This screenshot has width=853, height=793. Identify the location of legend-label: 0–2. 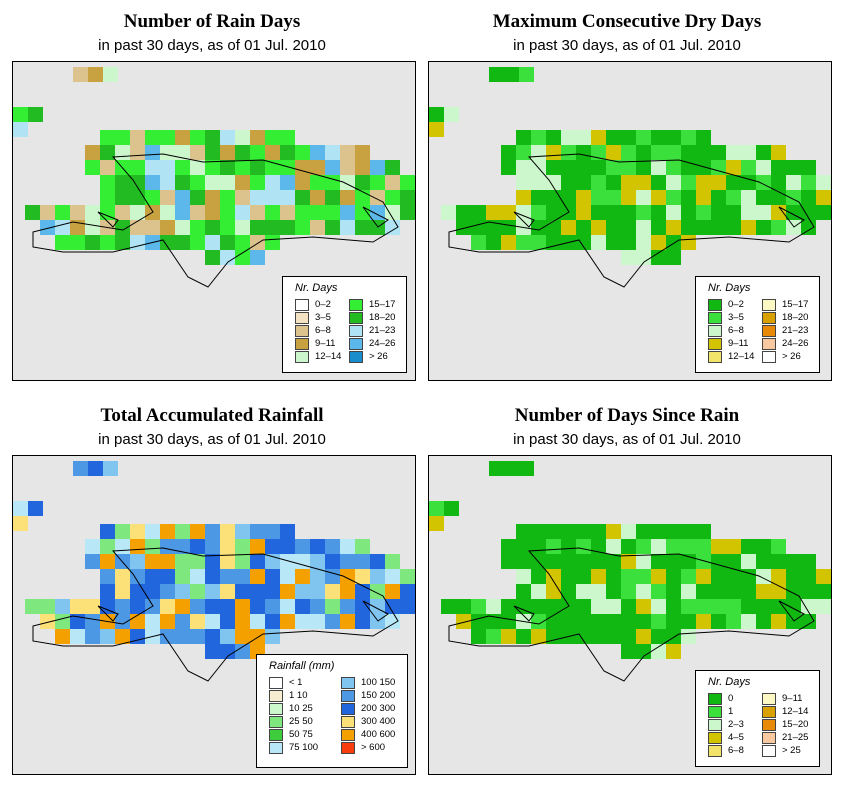
(736, 304).